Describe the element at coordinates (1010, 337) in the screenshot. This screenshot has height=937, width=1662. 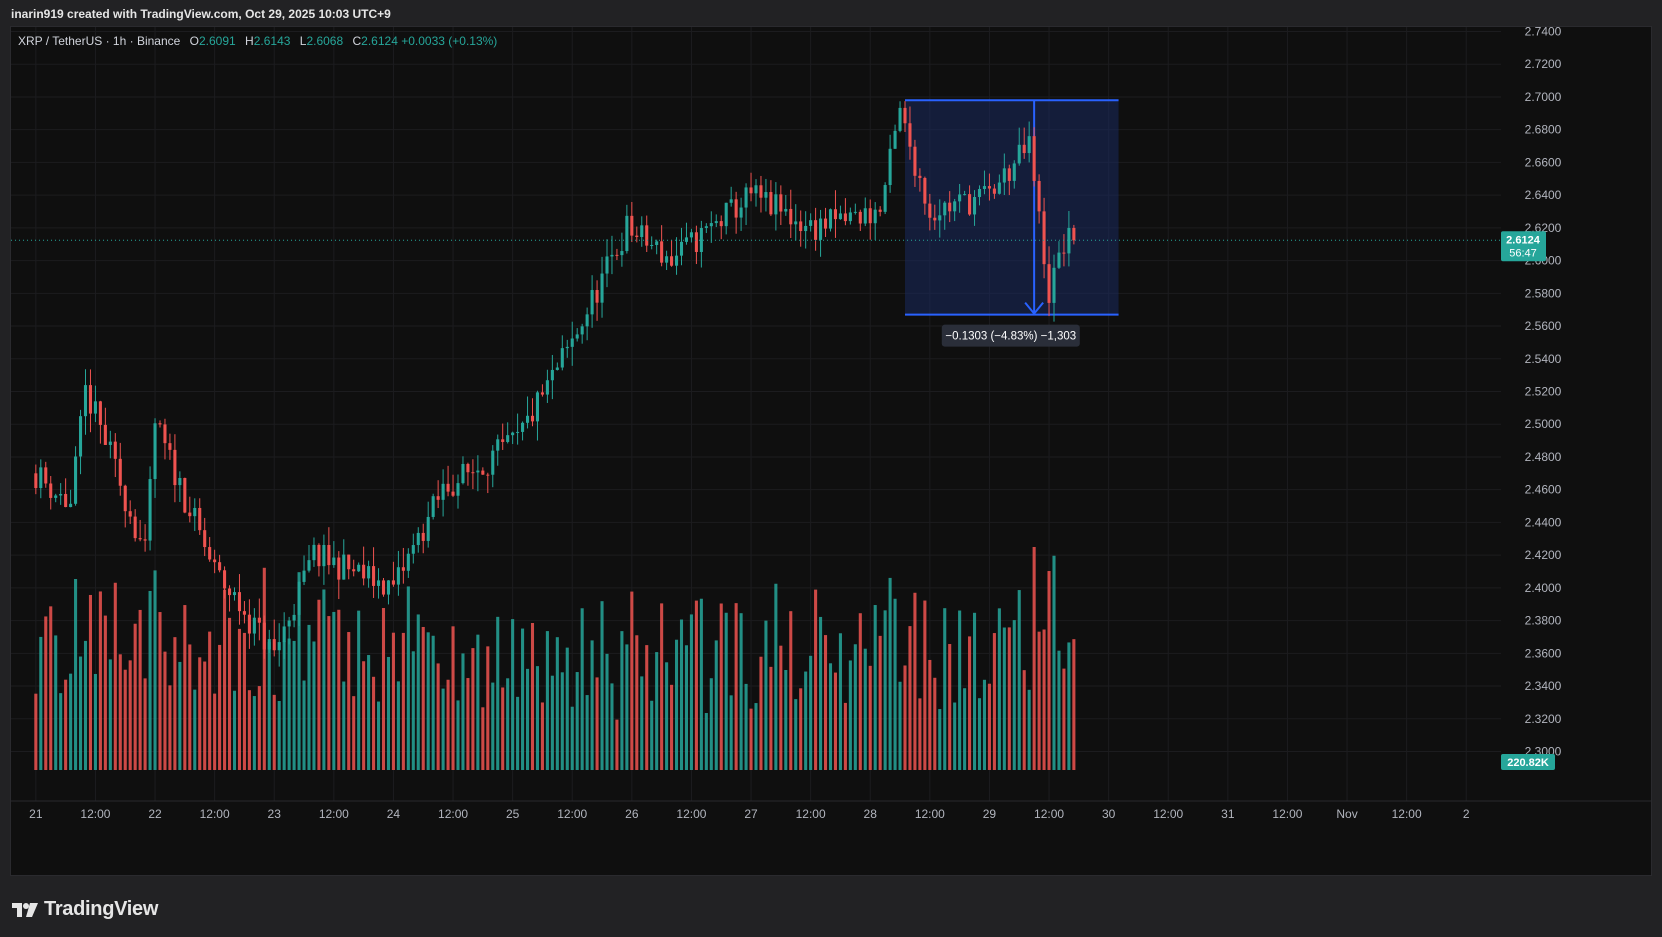
I see `measure-label-text: −0.1303 (−4.83%) −1,303` at that location.